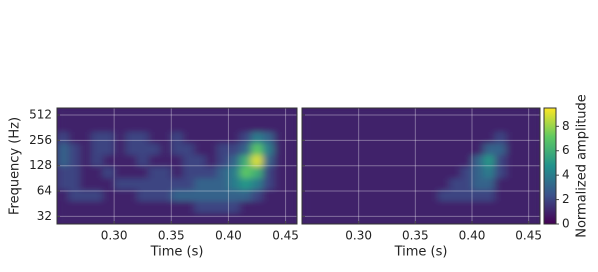  Describe the element at coordinates (415, 236) in the screenshot. I see `x-tick-label: 0.35` at that location.